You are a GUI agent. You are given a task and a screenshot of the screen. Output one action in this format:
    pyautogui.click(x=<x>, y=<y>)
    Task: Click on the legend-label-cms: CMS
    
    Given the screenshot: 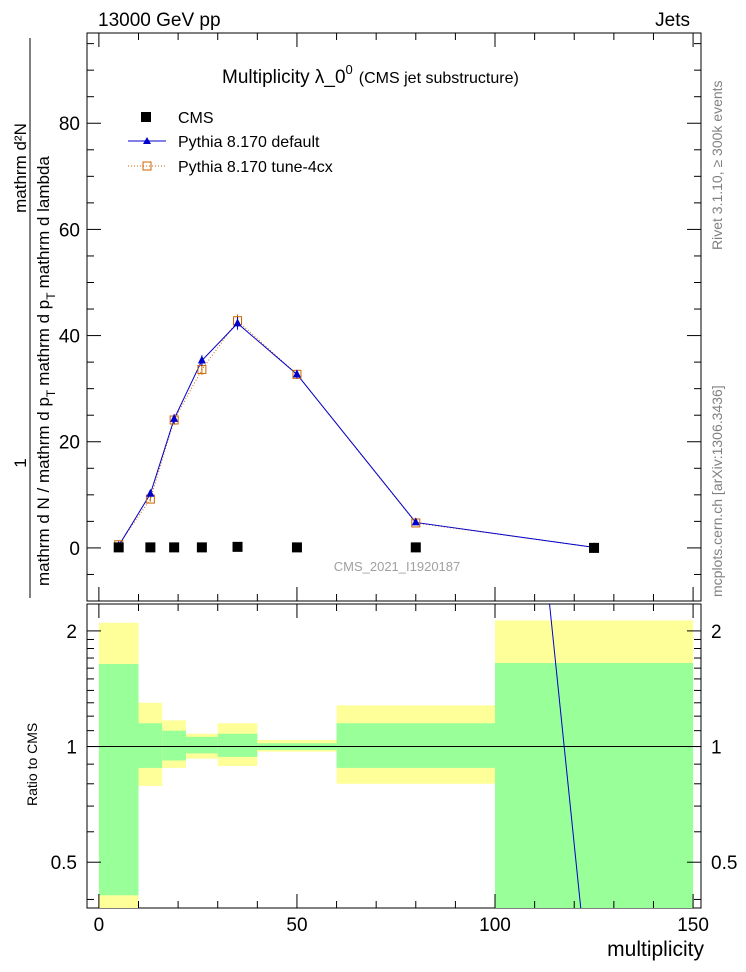 What is the action you would take?
    pyautogui.click(x=196, y=118)
    